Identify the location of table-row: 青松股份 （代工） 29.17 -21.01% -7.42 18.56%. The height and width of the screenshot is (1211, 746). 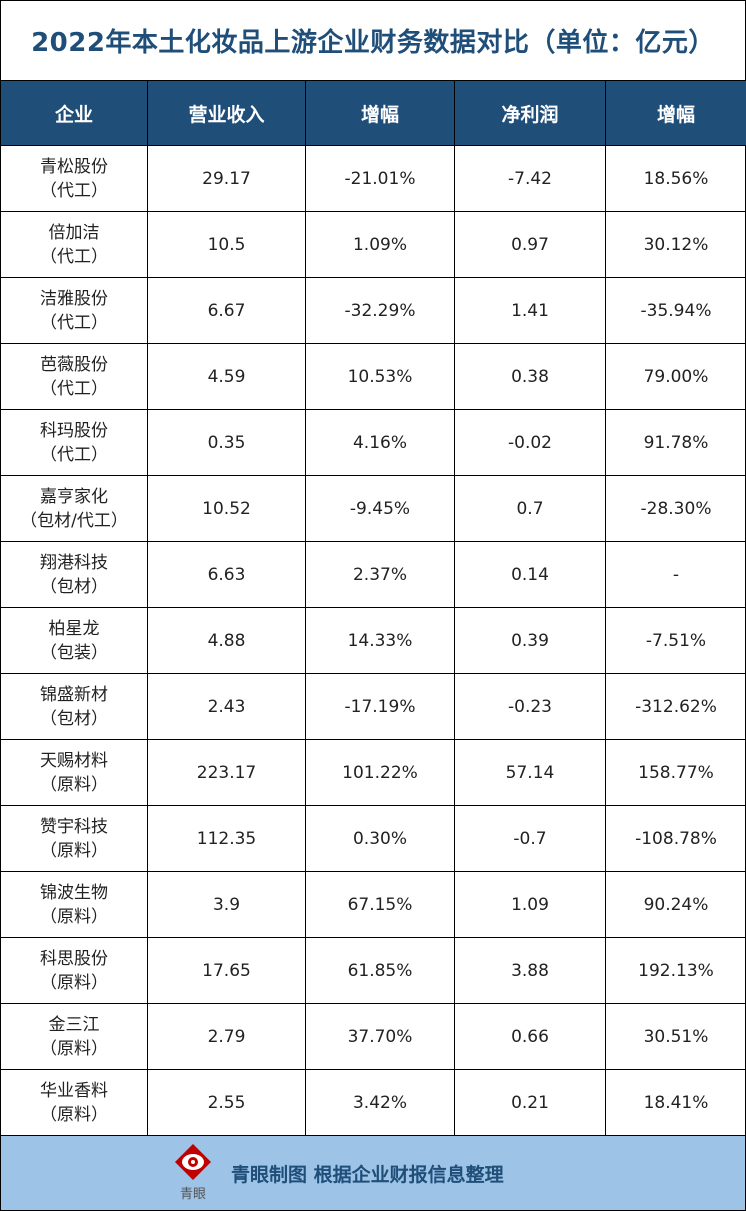
(373, 178).